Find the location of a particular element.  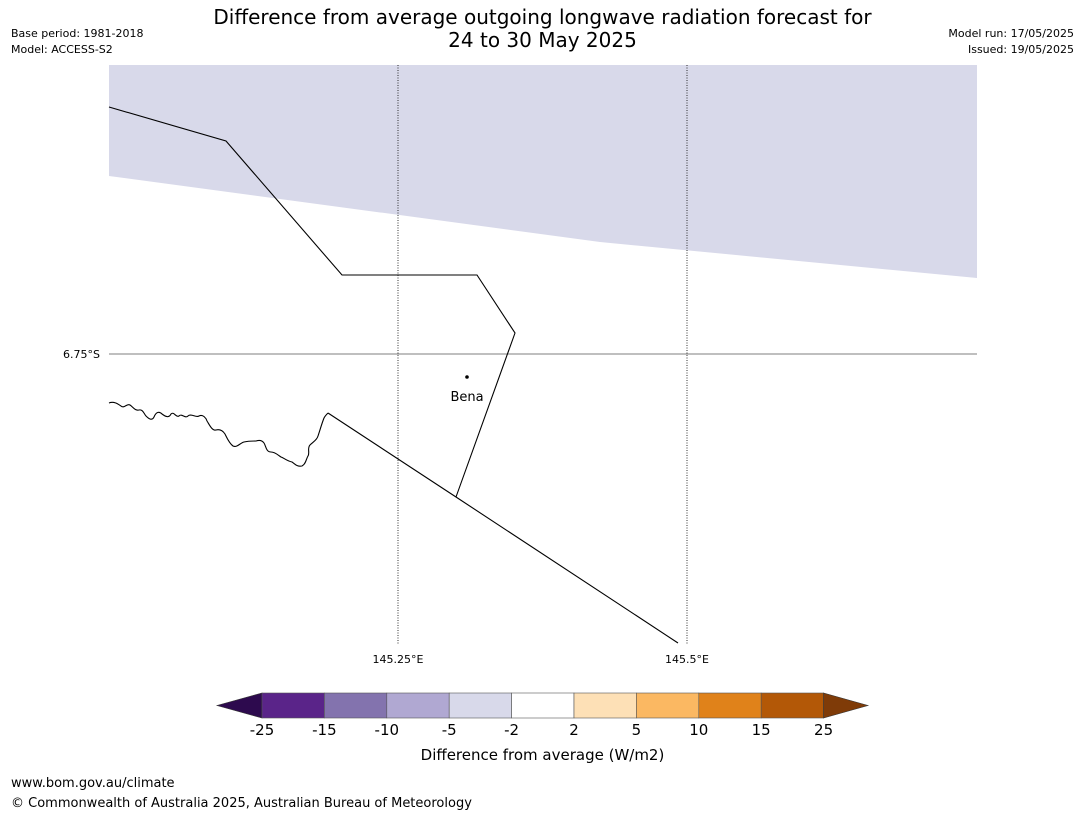

colorbar: -25 -15 -10 -5 -2 2 5 10 15 25 is located at coordinates (542, 715).